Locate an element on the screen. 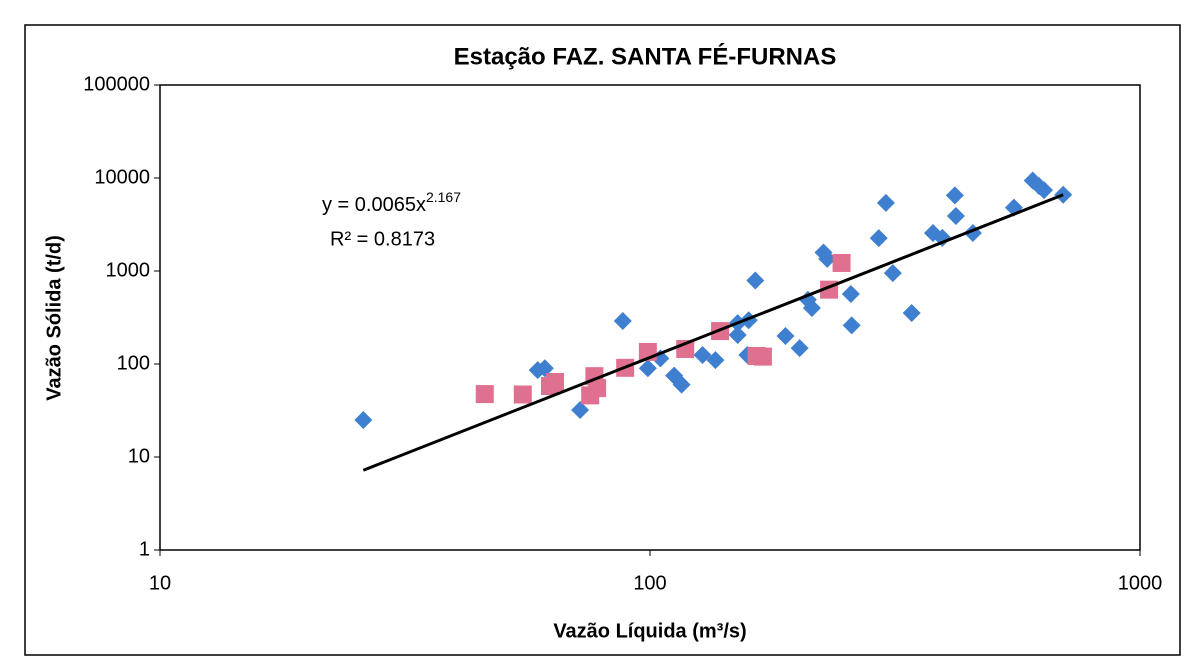 The image size is (1193, 665). equation: y = 0.0065x is located at coordinates (374, 205).